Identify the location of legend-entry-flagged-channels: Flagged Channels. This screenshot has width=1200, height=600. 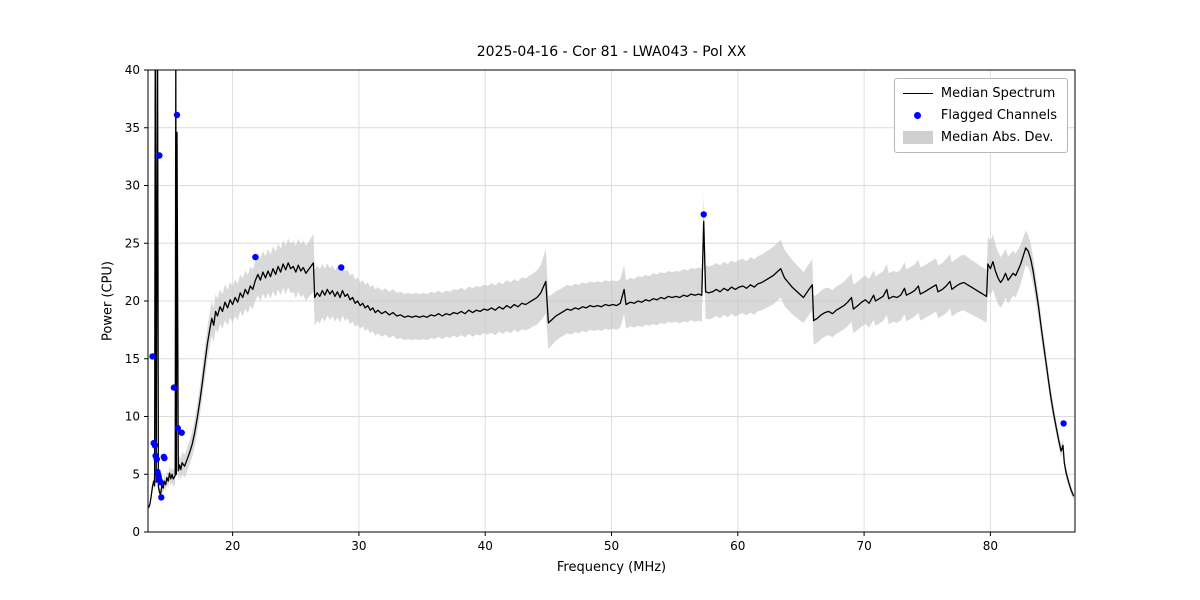
(980, 115).